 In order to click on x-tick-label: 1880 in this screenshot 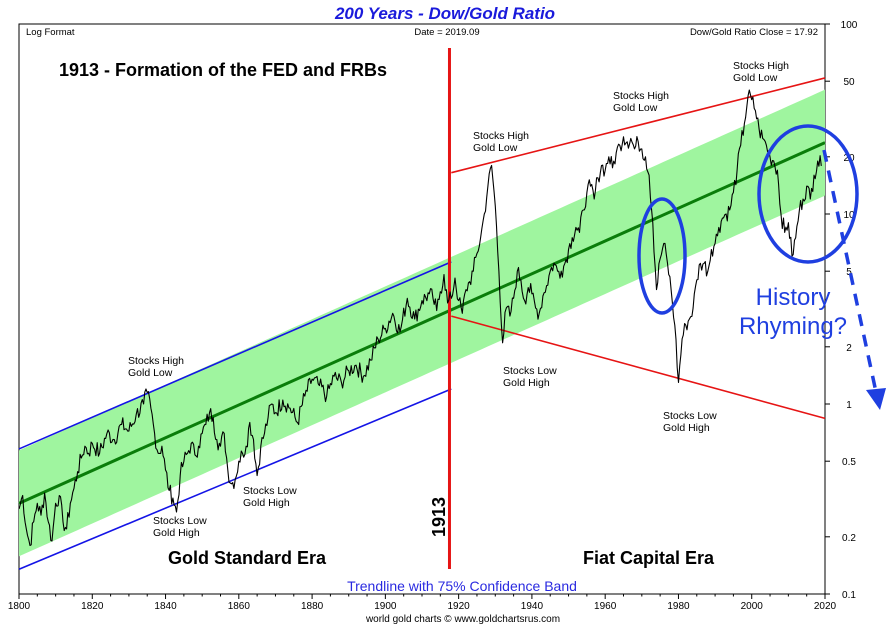, I will do `click(312, 606)`.